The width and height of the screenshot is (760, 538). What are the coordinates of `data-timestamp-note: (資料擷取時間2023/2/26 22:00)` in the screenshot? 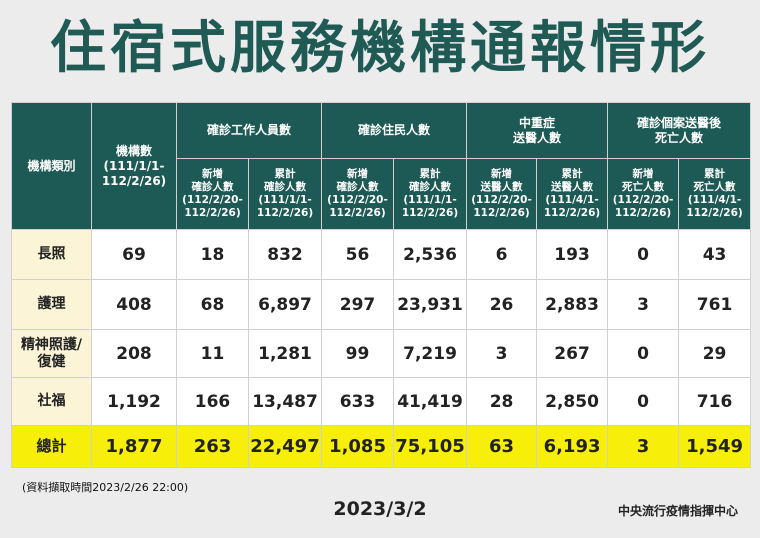 It's located at (105, 487).